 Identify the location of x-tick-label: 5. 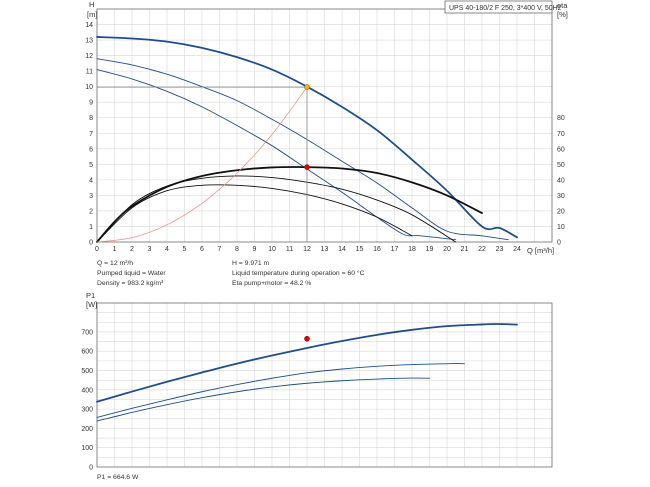
(185, 249).